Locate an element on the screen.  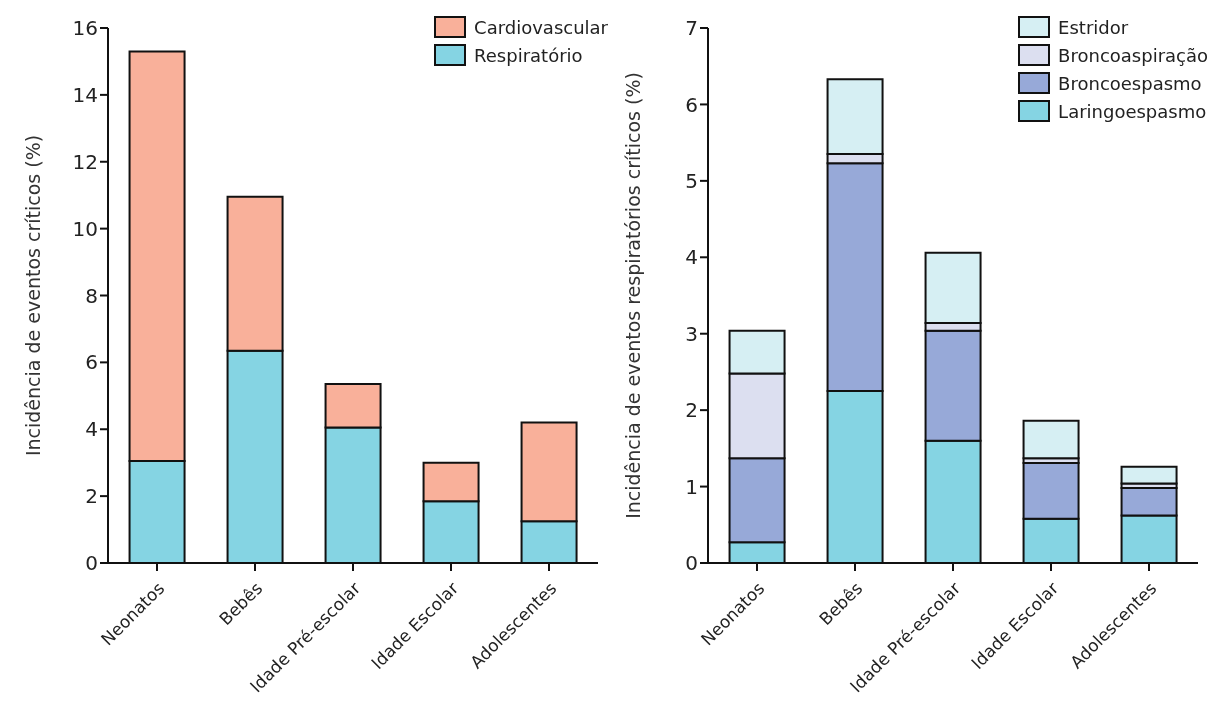
y-tick-label: 12 is located at coordinates (85, 161).